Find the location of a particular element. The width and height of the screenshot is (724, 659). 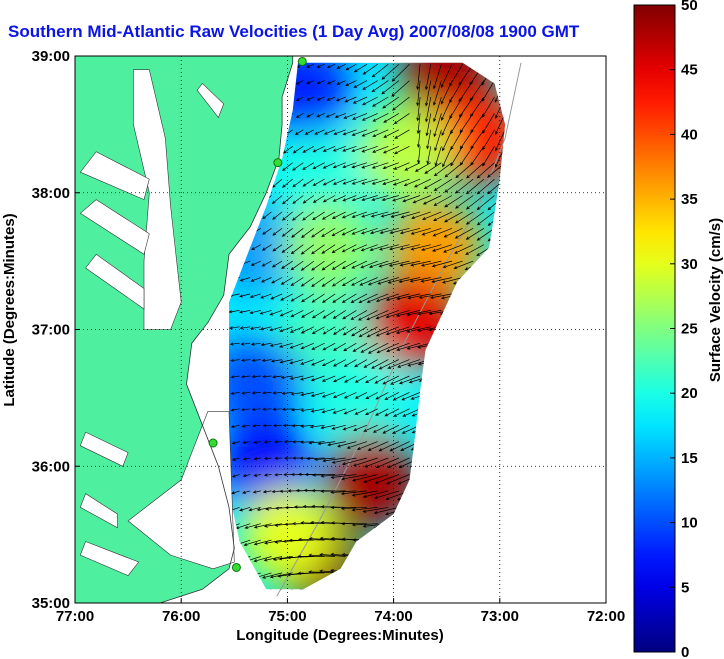

x-tick-label: 76:00 is located at coordinates (181, 616).